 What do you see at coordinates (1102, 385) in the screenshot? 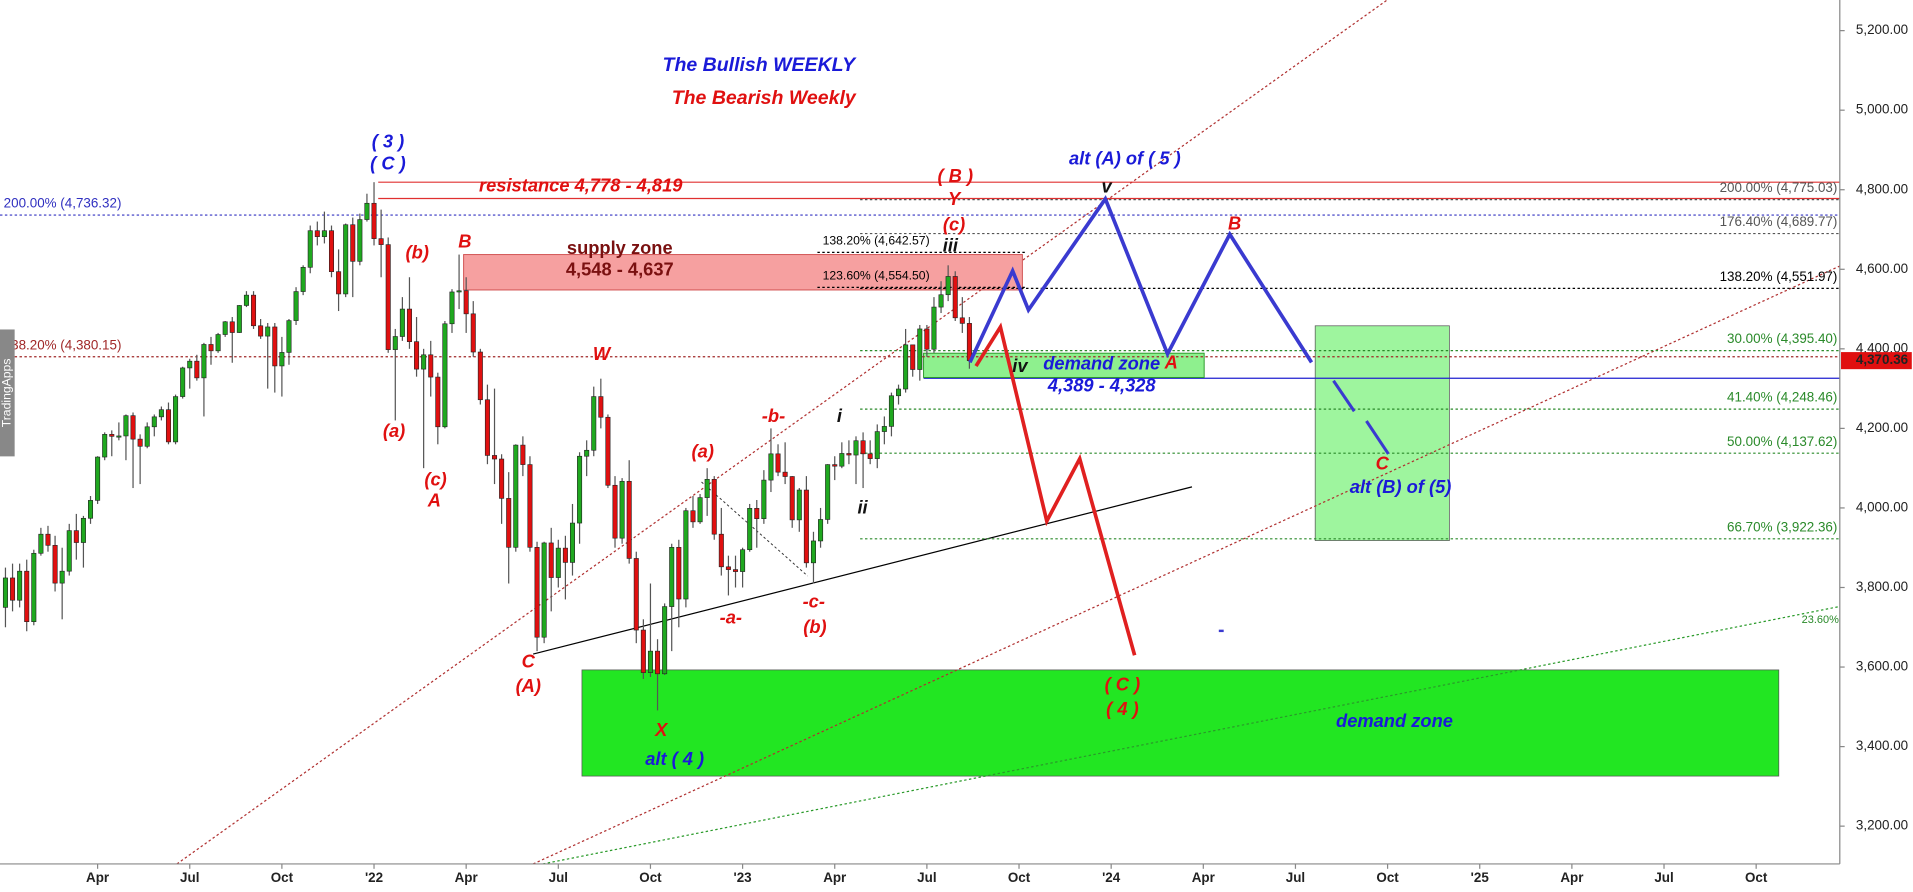
I see `zone-range-label: 4,389 - 4,328` at bounding box center [1102, 385].